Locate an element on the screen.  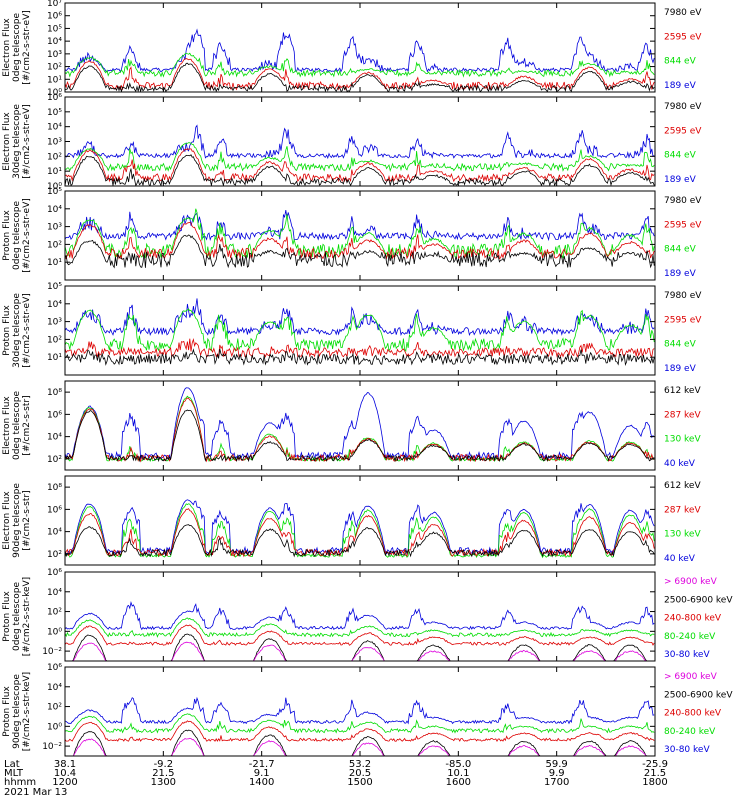
footer-value: -9.2 is located at coordinates (164, 764).